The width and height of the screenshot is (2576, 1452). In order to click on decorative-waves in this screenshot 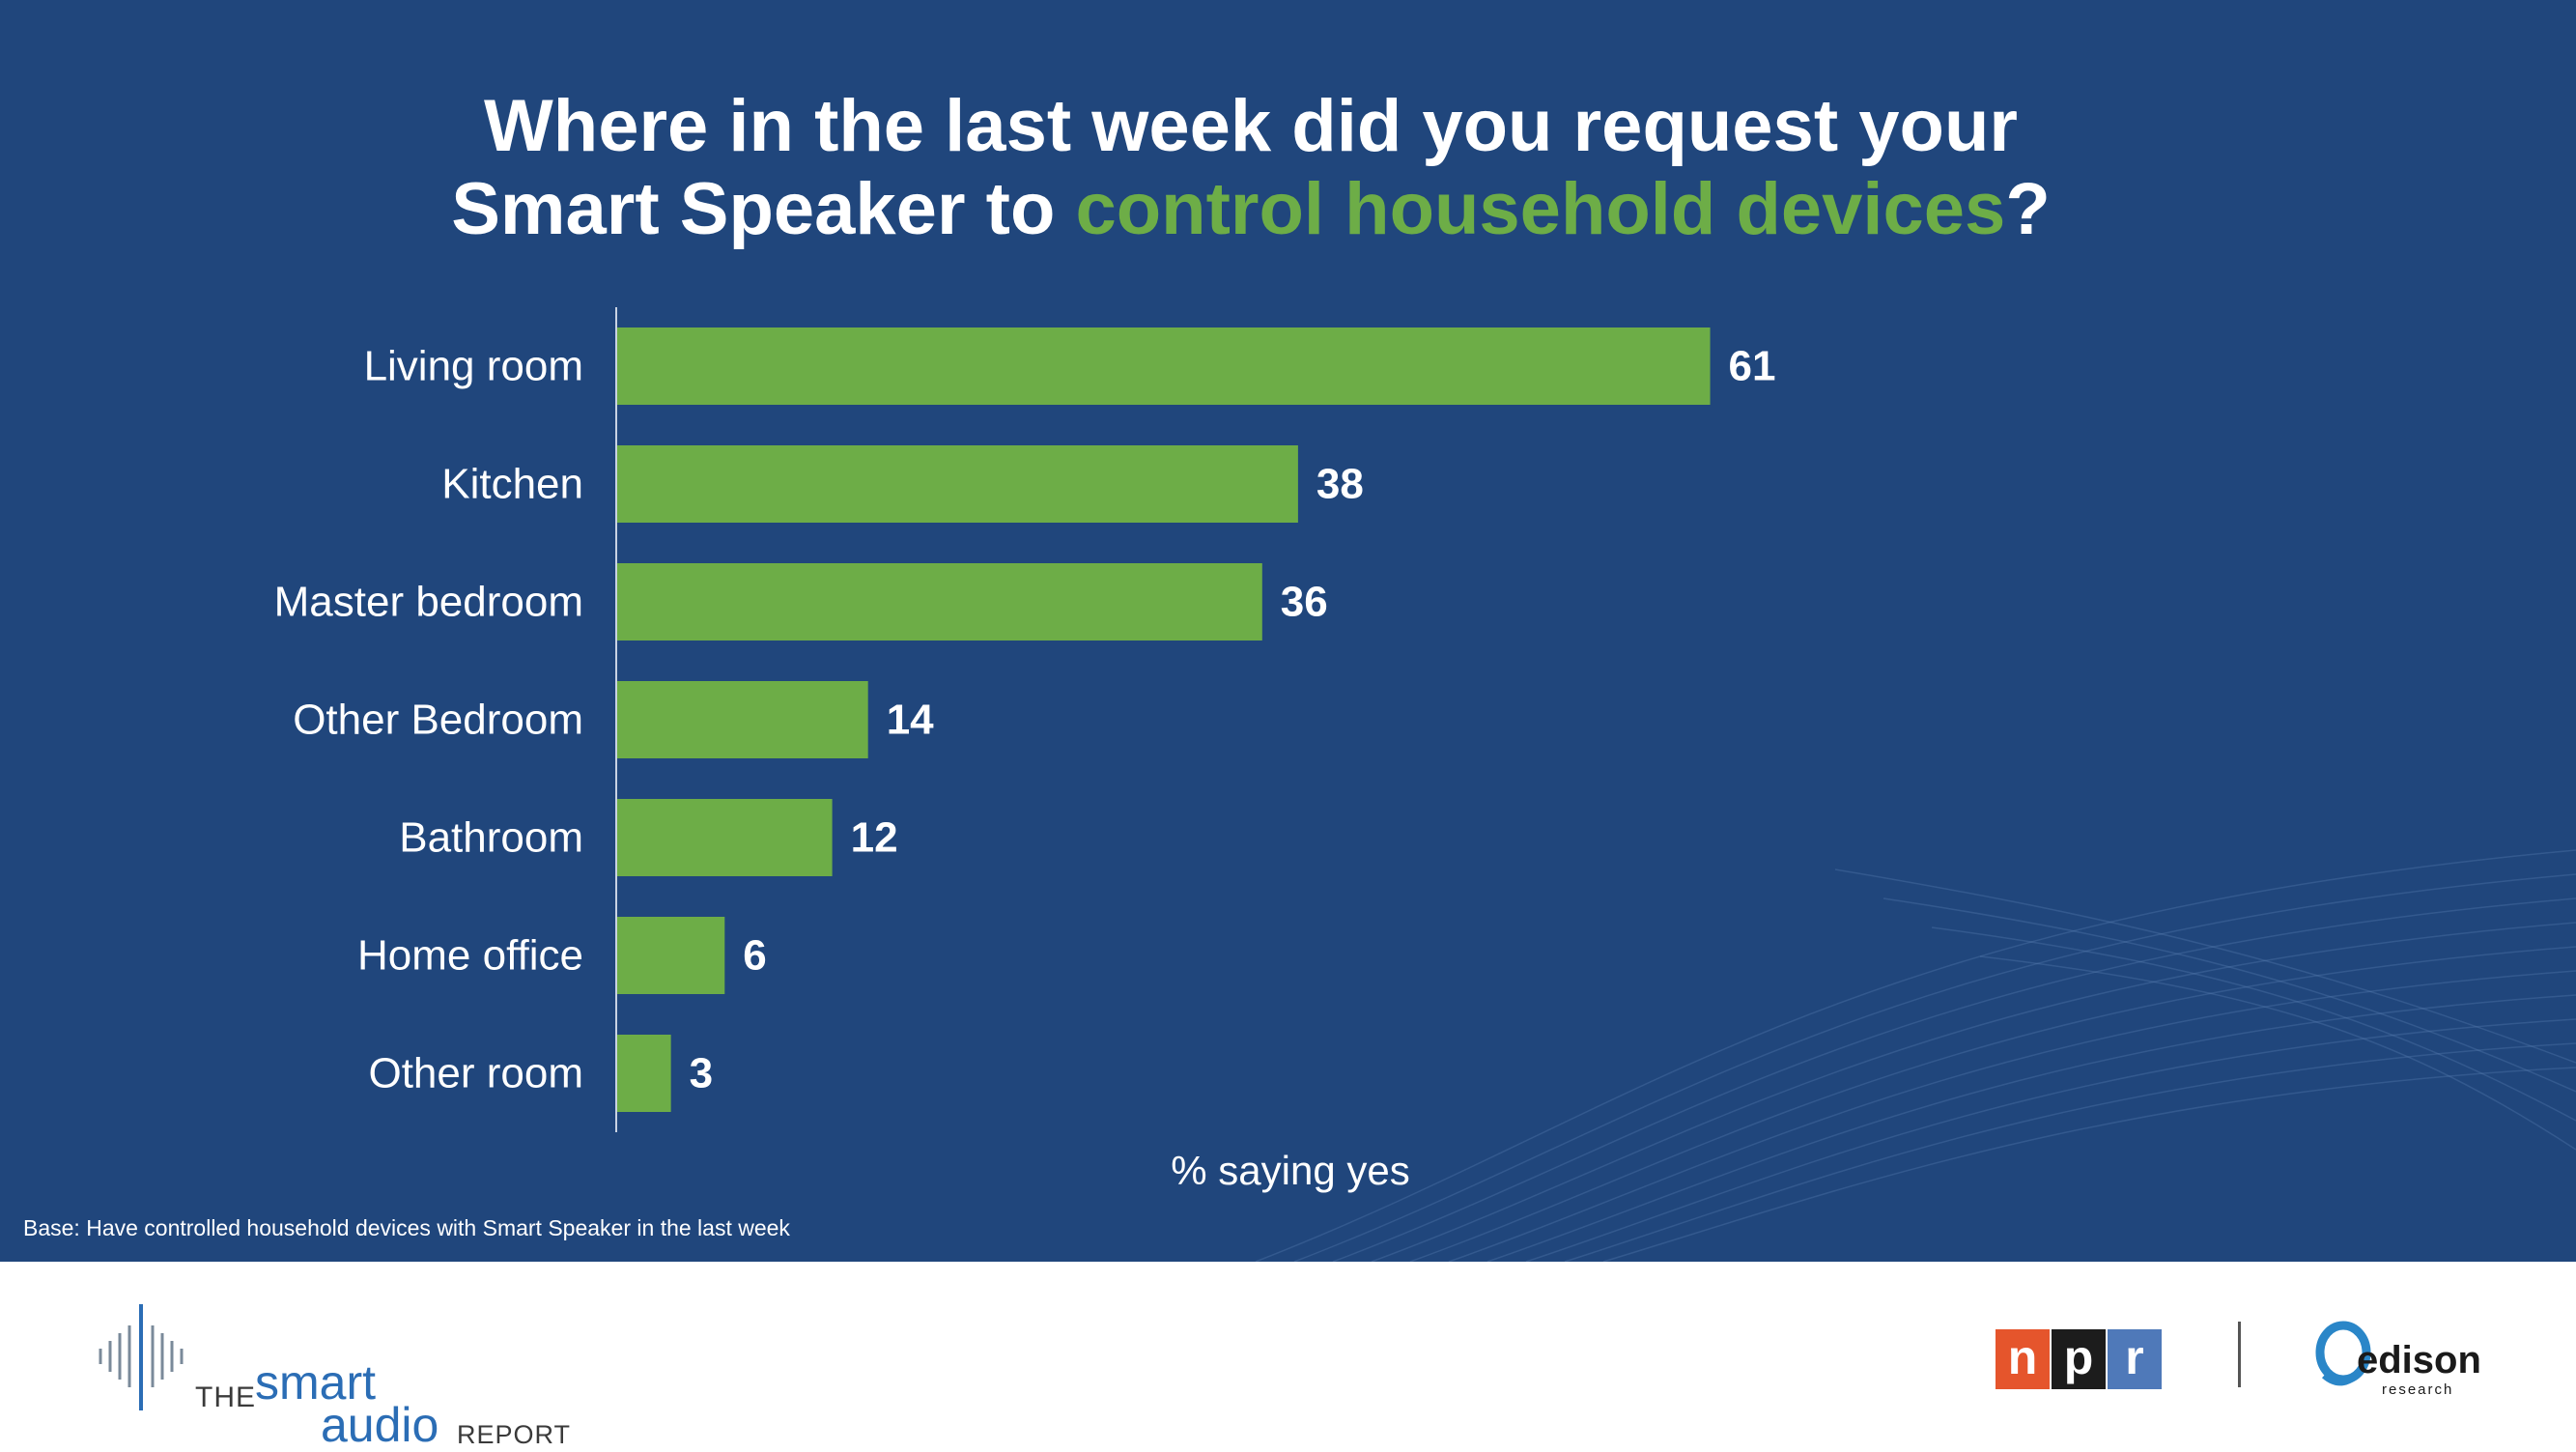, I will do `click(1915, 1056)`.